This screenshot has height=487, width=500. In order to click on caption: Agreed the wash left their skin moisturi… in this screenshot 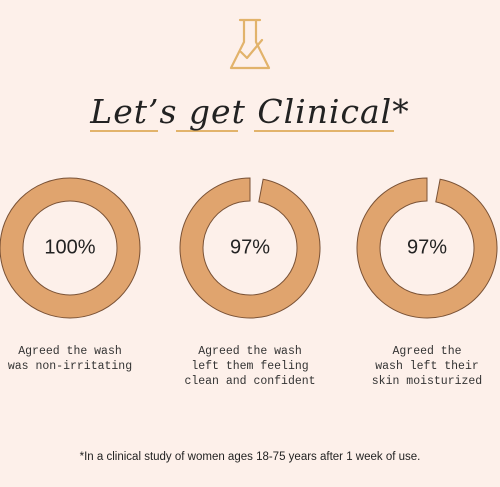, I will do `click(427, 366)`.